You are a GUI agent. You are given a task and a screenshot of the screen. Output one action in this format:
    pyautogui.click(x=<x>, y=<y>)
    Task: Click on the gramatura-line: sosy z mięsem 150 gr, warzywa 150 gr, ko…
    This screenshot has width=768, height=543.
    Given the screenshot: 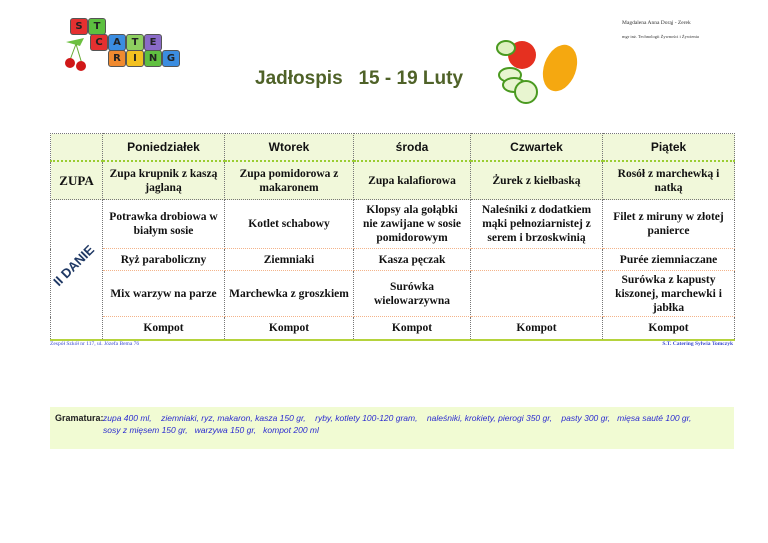 What is the action you would take?
    pyautogui.click(x=211, y=430)
    